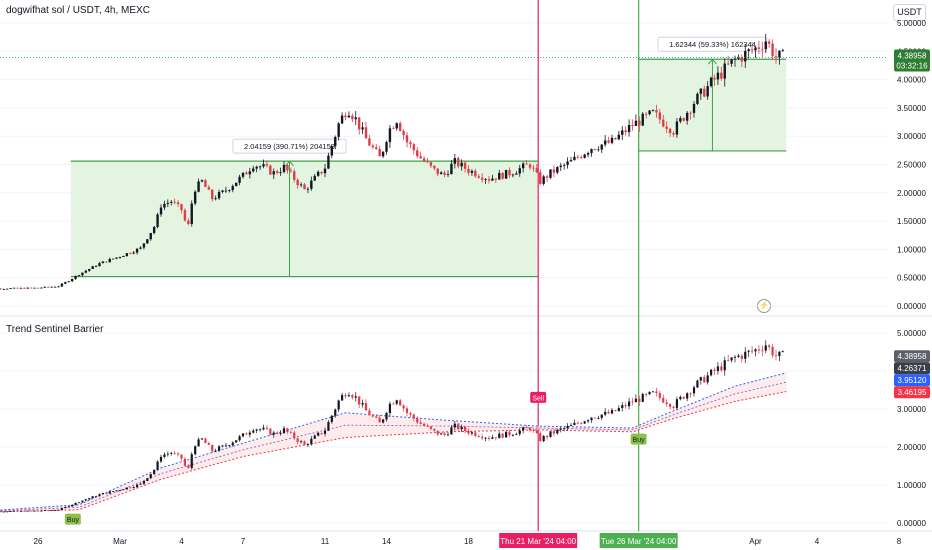  I want to click on indicator-tick-label: 5.00000, so click(911, 333).